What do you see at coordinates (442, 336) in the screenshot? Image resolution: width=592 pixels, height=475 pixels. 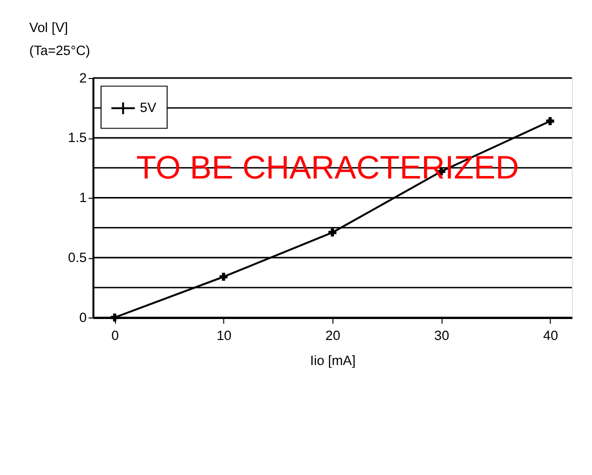 I see `x-tick-label: 30` at bounding box center [442, 336].